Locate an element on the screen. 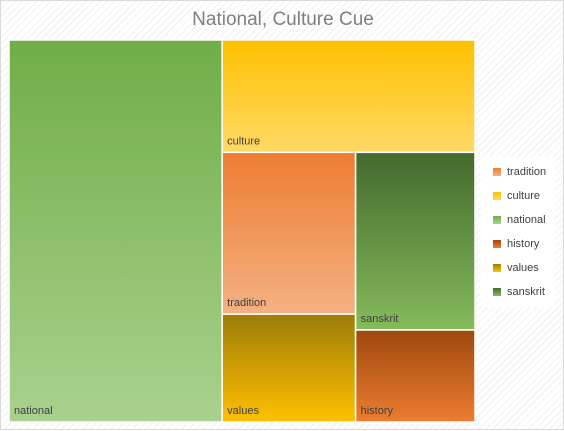 The height and width of the screenshot is (431, 564). legend-swatch-values is located at coordinates (497, 268).